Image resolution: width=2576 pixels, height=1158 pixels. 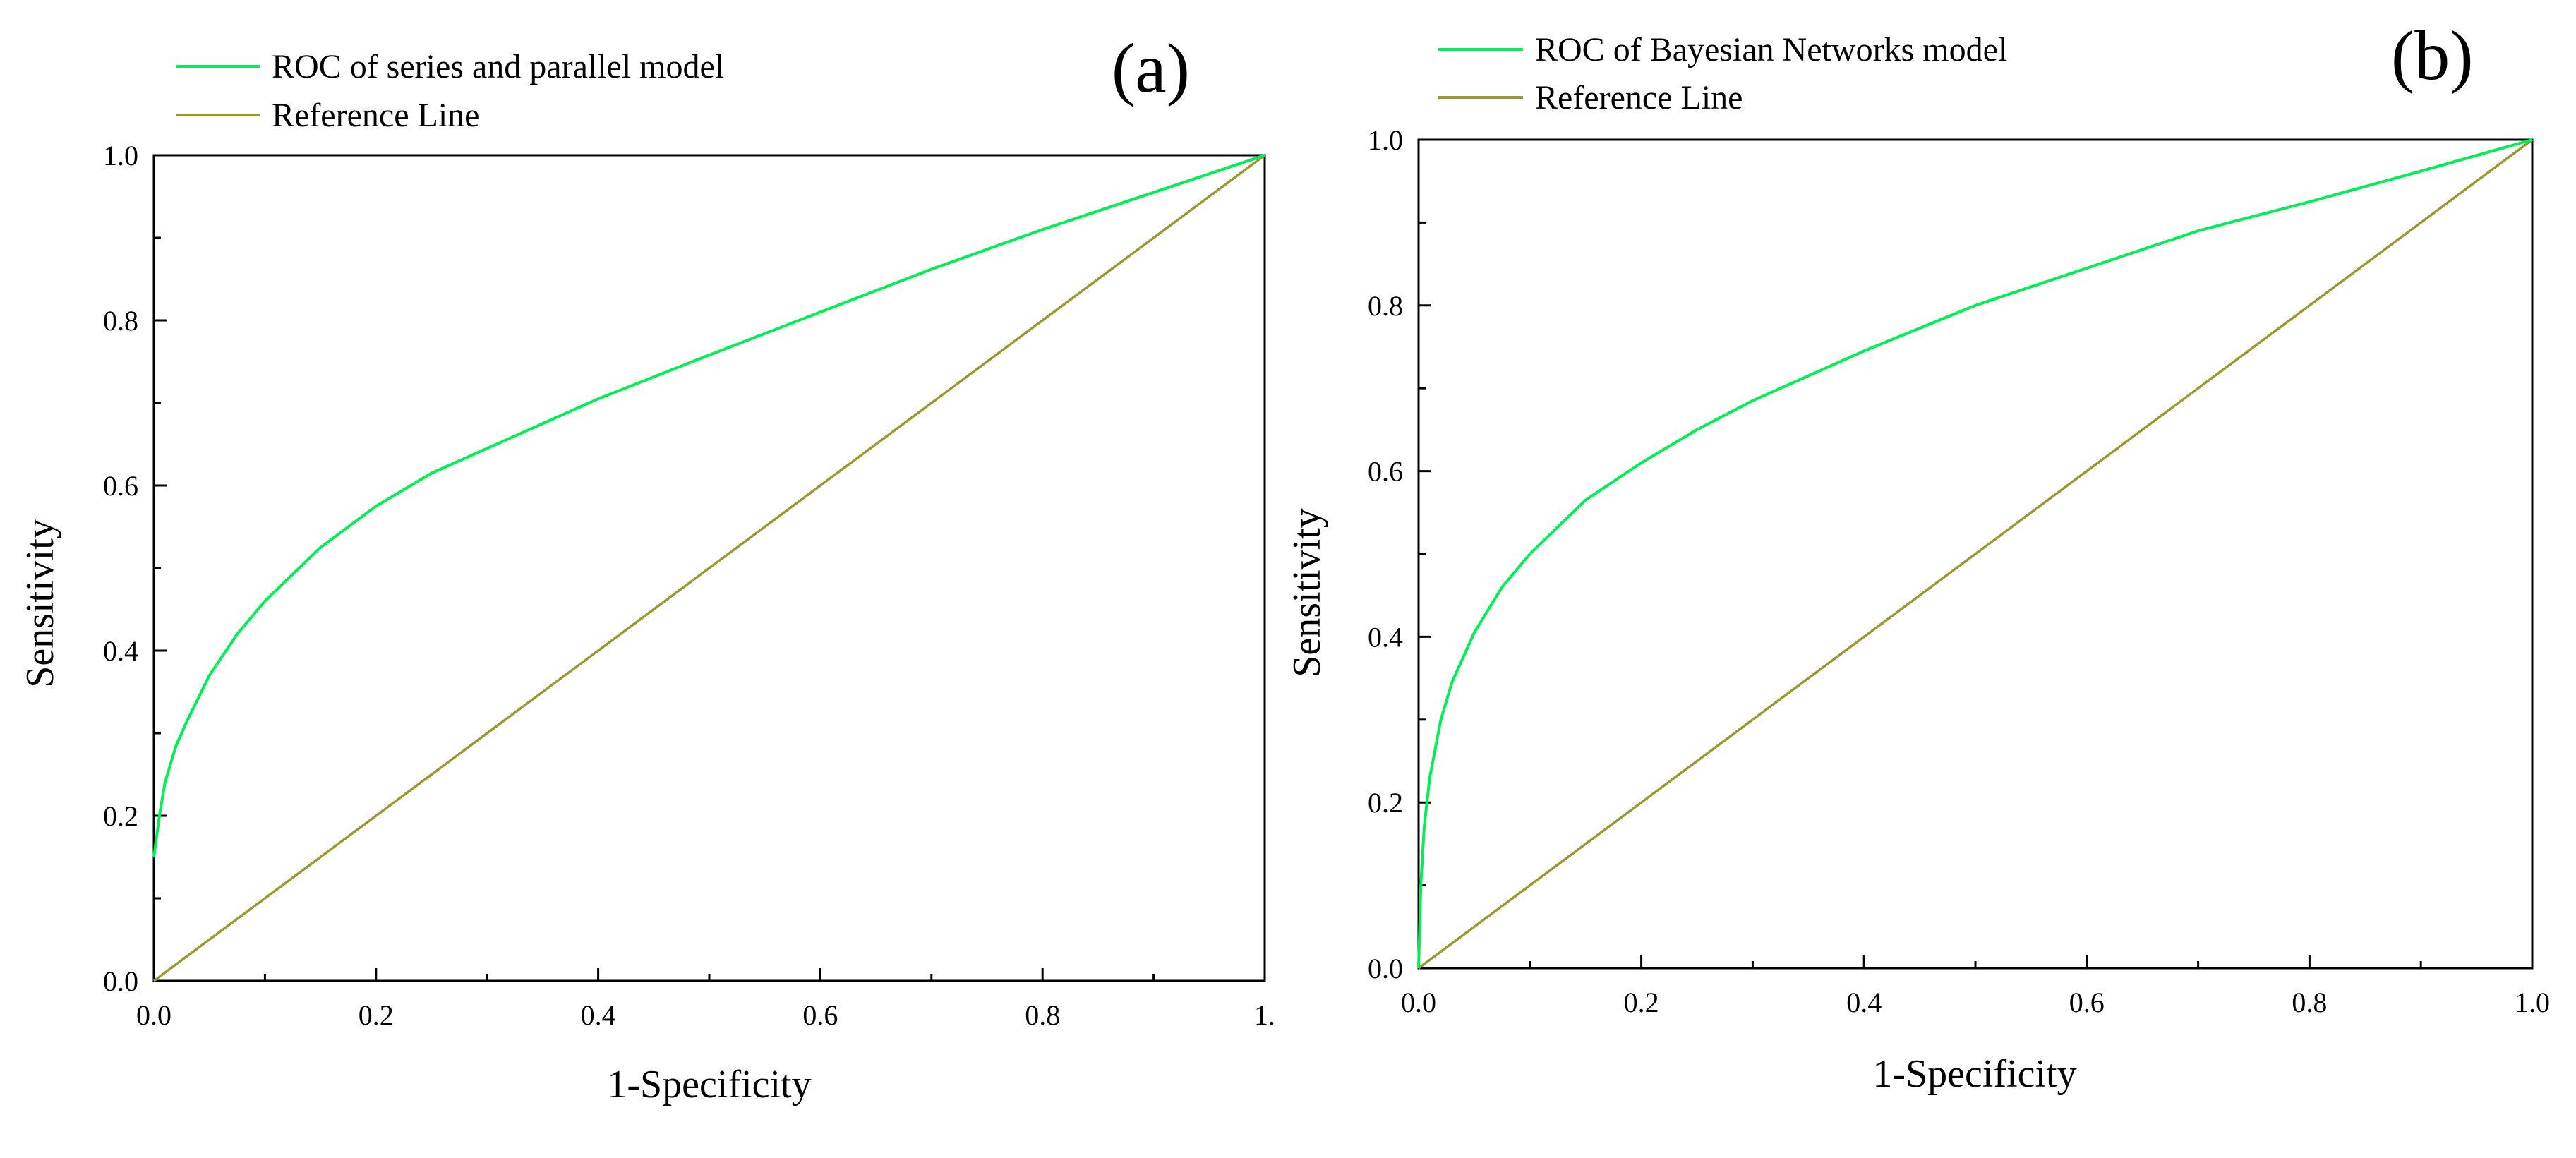 I want to click on panel-label: (b), so click(x=2432, y=55).